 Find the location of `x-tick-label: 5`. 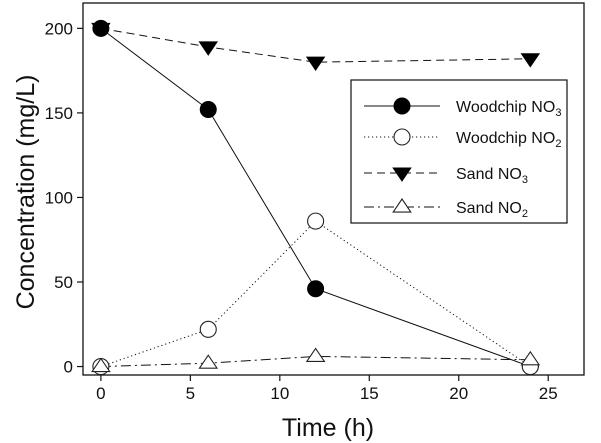

x-tick-label: 5 is located at coordinates (190, 393).